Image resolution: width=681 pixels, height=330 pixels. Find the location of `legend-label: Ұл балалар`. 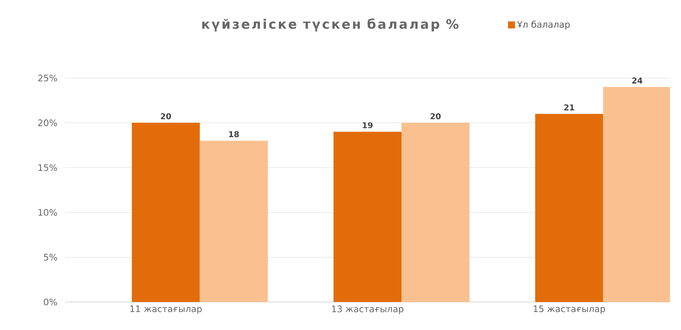

legend-label: Ұл балалар is located at coordinates (543, 25).